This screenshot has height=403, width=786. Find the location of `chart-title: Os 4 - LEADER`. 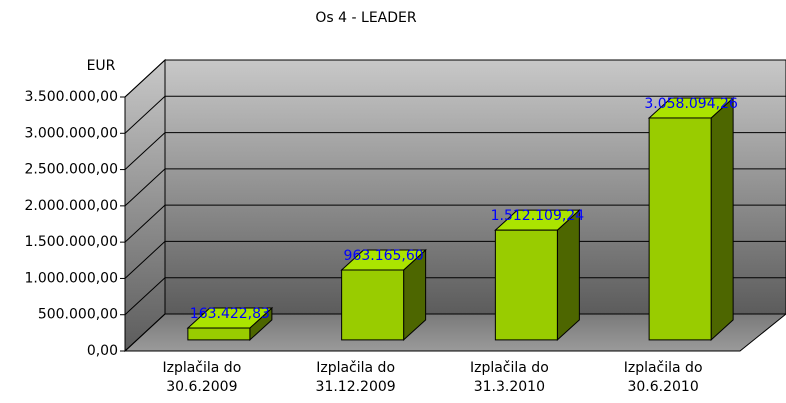

chart-title: Os 4 - LEADER is located at coordinates (365, 18).